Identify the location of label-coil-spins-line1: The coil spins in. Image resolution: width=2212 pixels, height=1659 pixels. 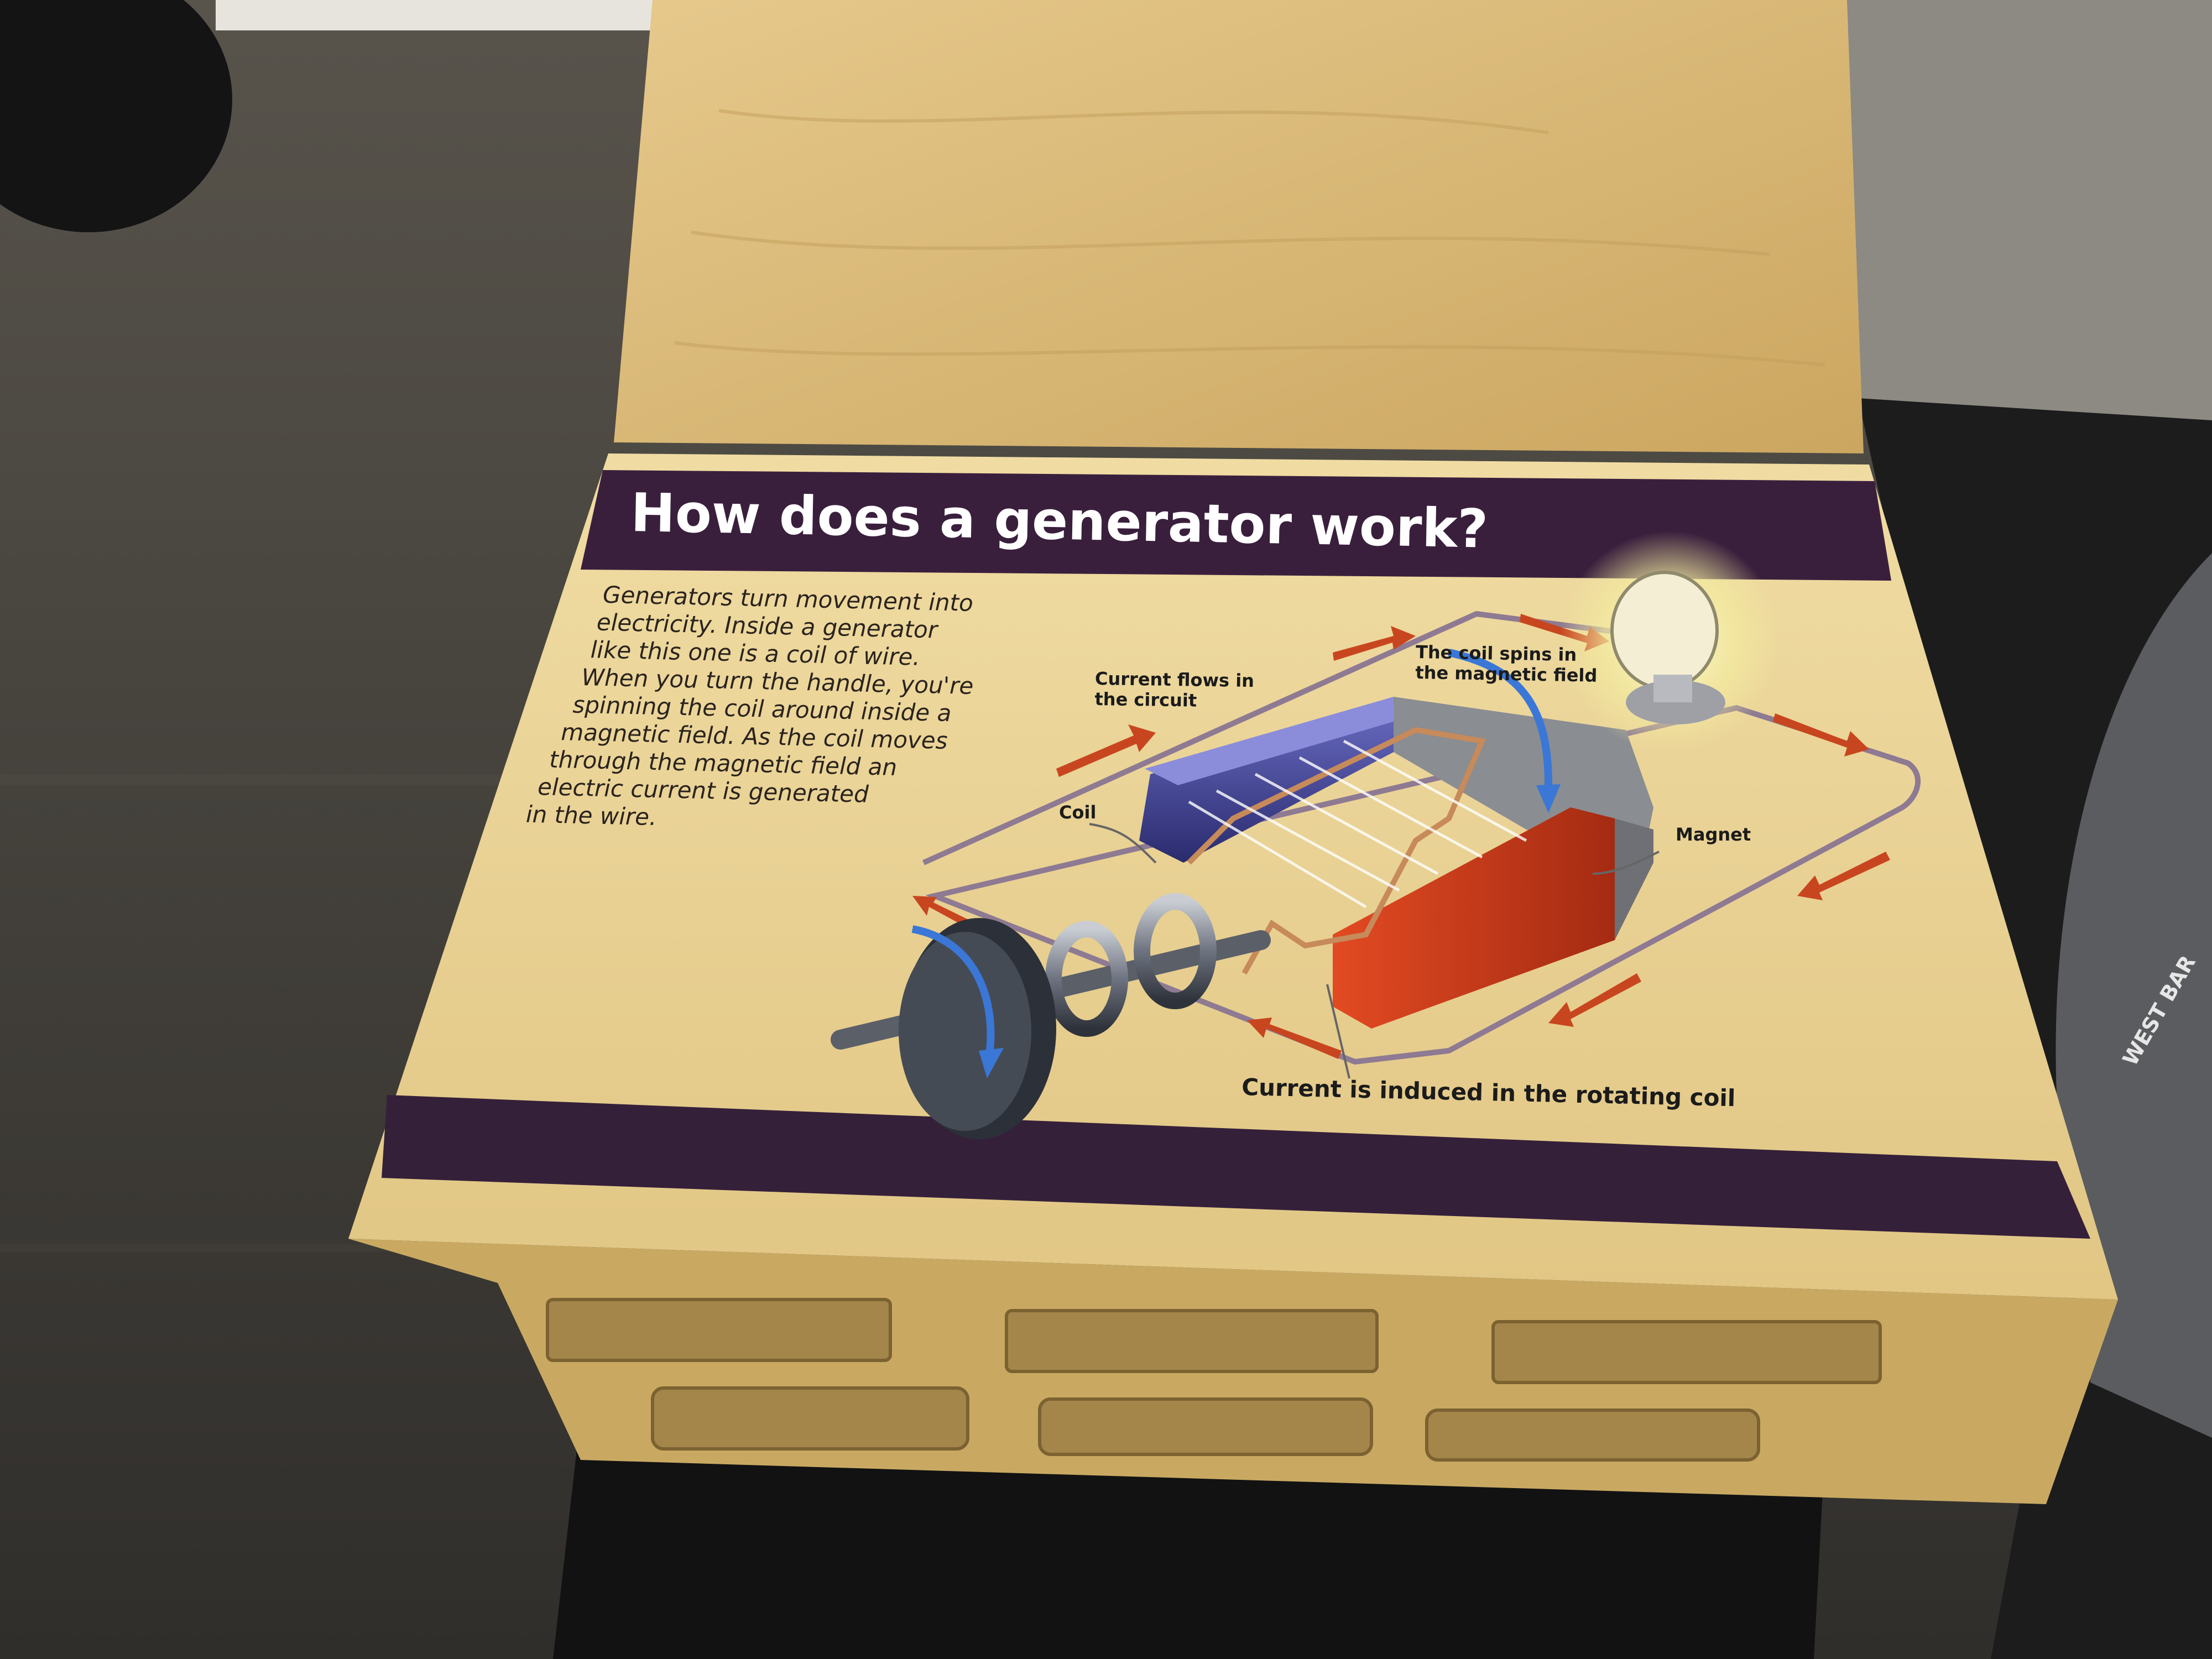
(1497, 653).